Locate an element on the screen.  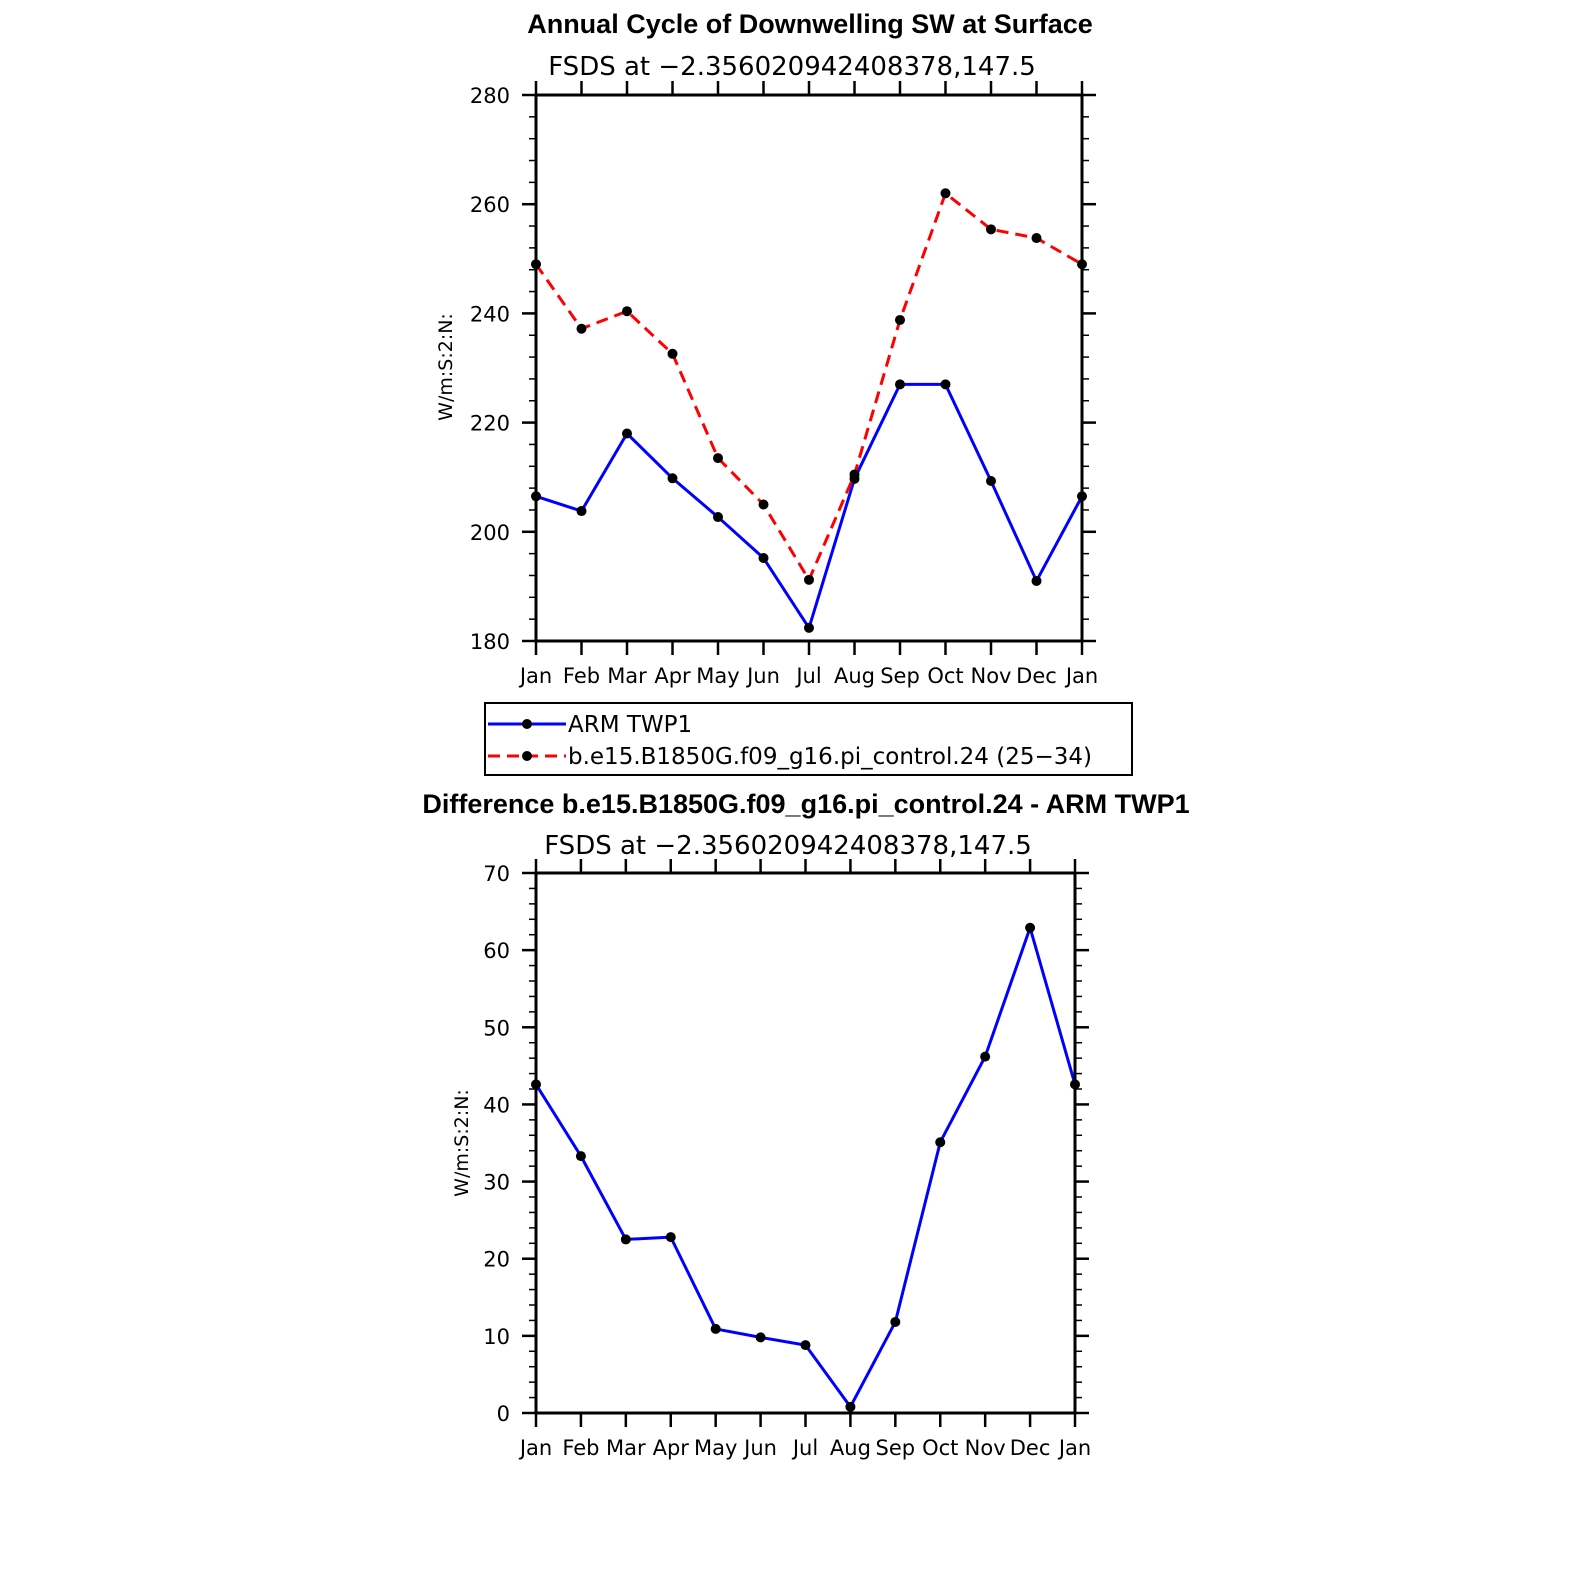
chart2-subtitle: FSDS at −2.356020942408378,147.5 is located at coordinates (788, 846).